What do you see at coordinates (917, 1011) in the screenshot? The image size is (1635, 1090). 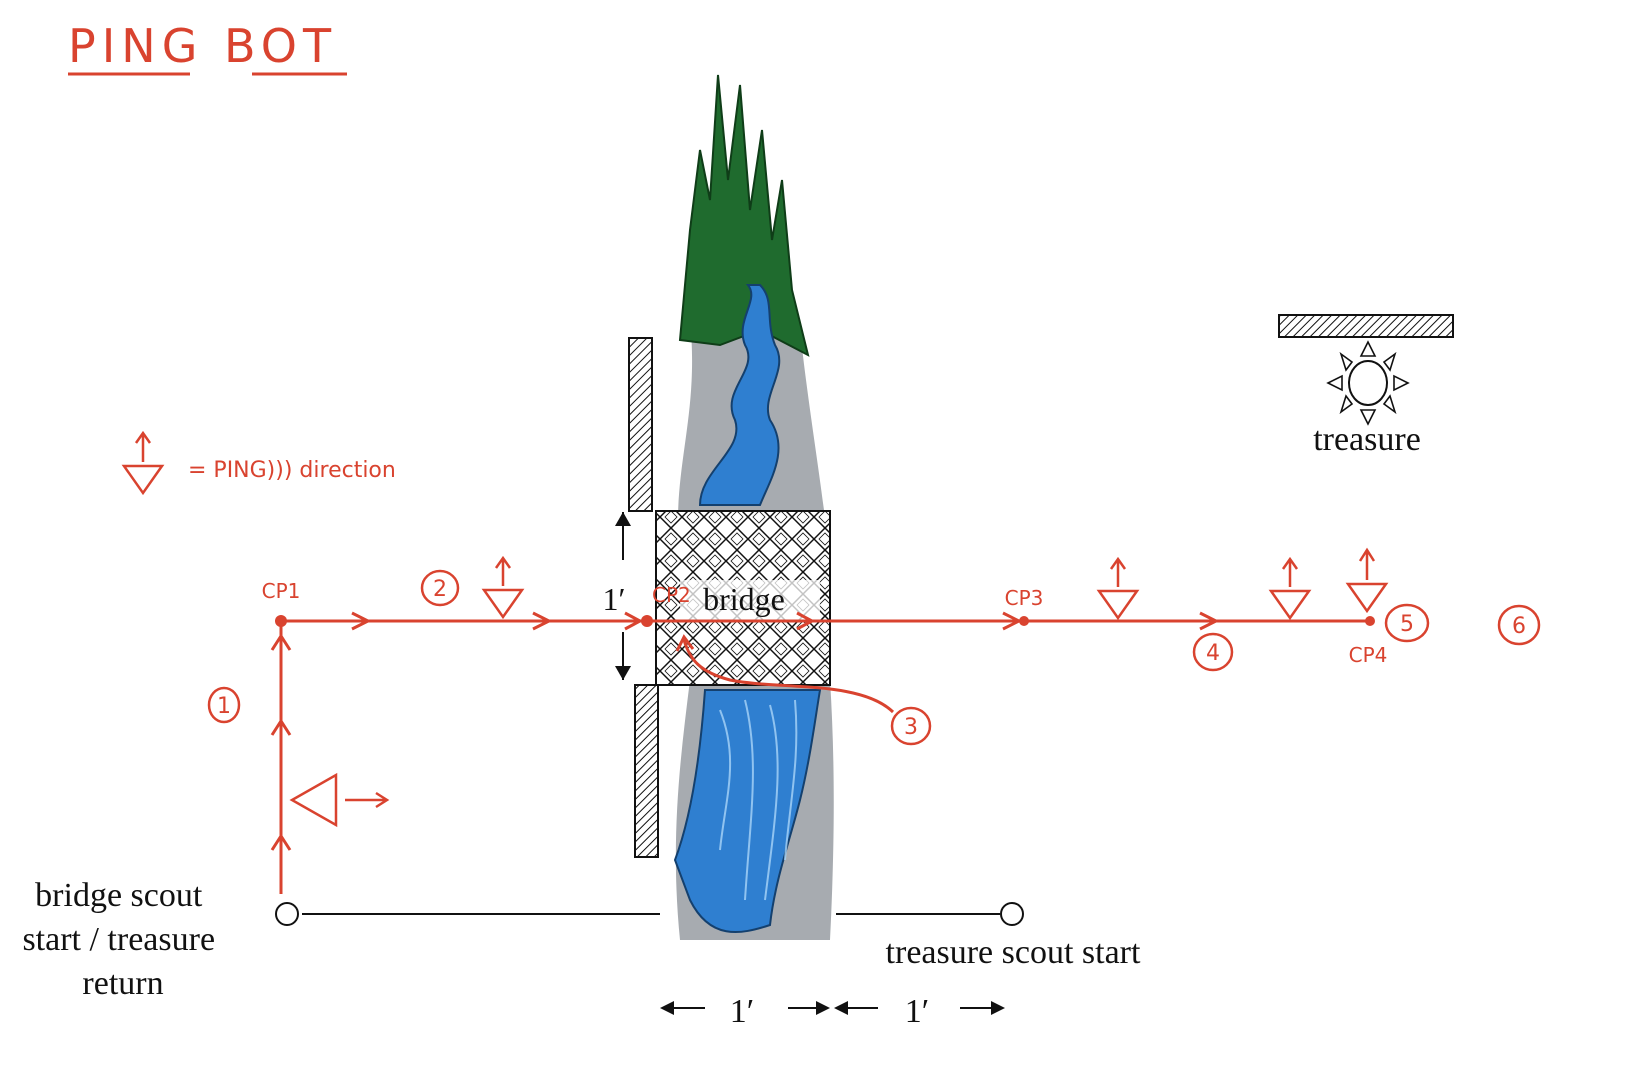 I see `width-right-label: 1′` at bounding box center [917, 1011].